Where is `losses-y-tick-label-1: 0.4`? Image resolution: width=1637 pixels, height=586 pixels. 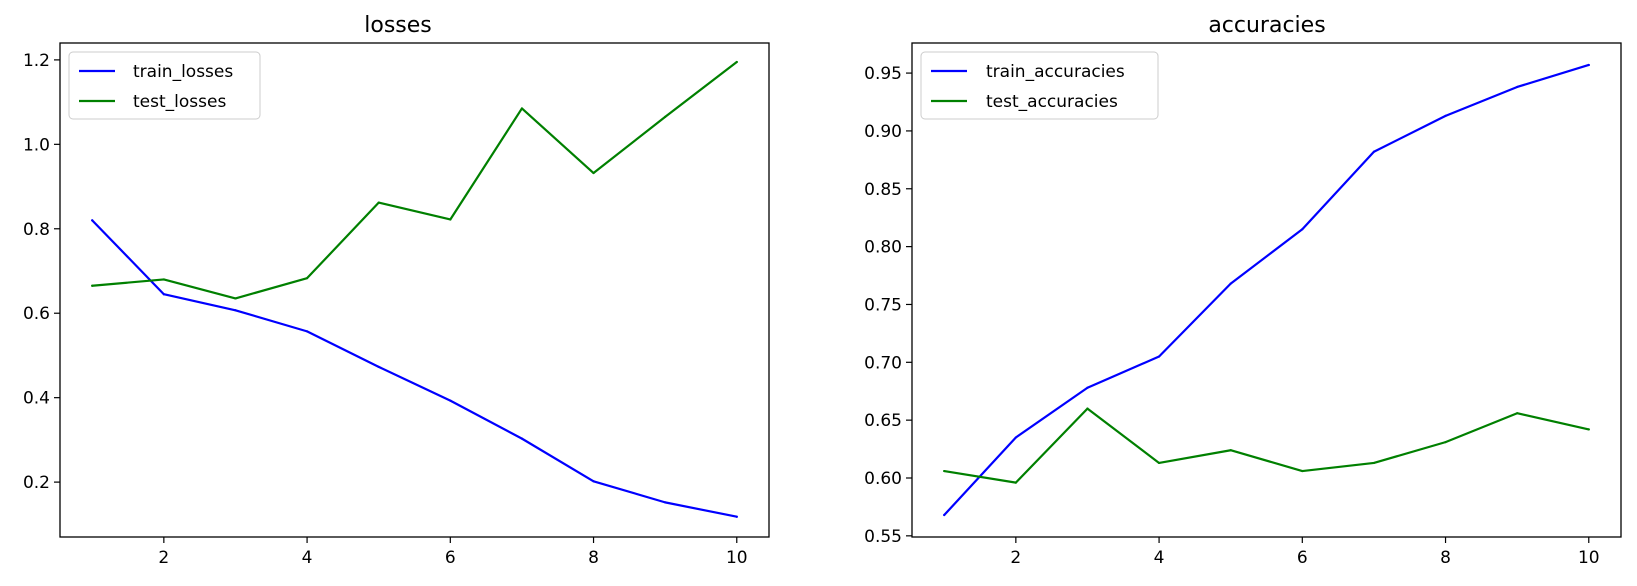
losses-y-tick-label-1: 0.4 is located at coordinates (36, 399).